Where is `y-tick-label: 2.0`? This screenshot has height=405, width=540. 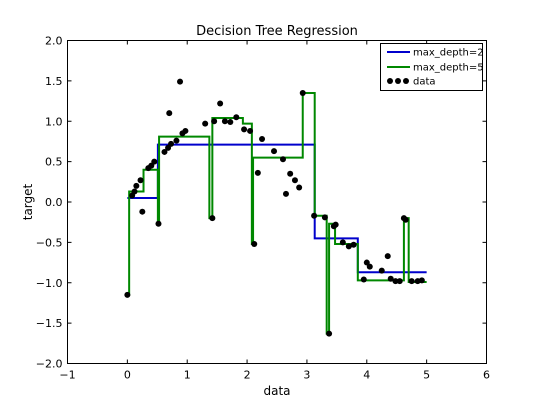
y-tick-label: 2.0 is located at coordinates (54, 41).